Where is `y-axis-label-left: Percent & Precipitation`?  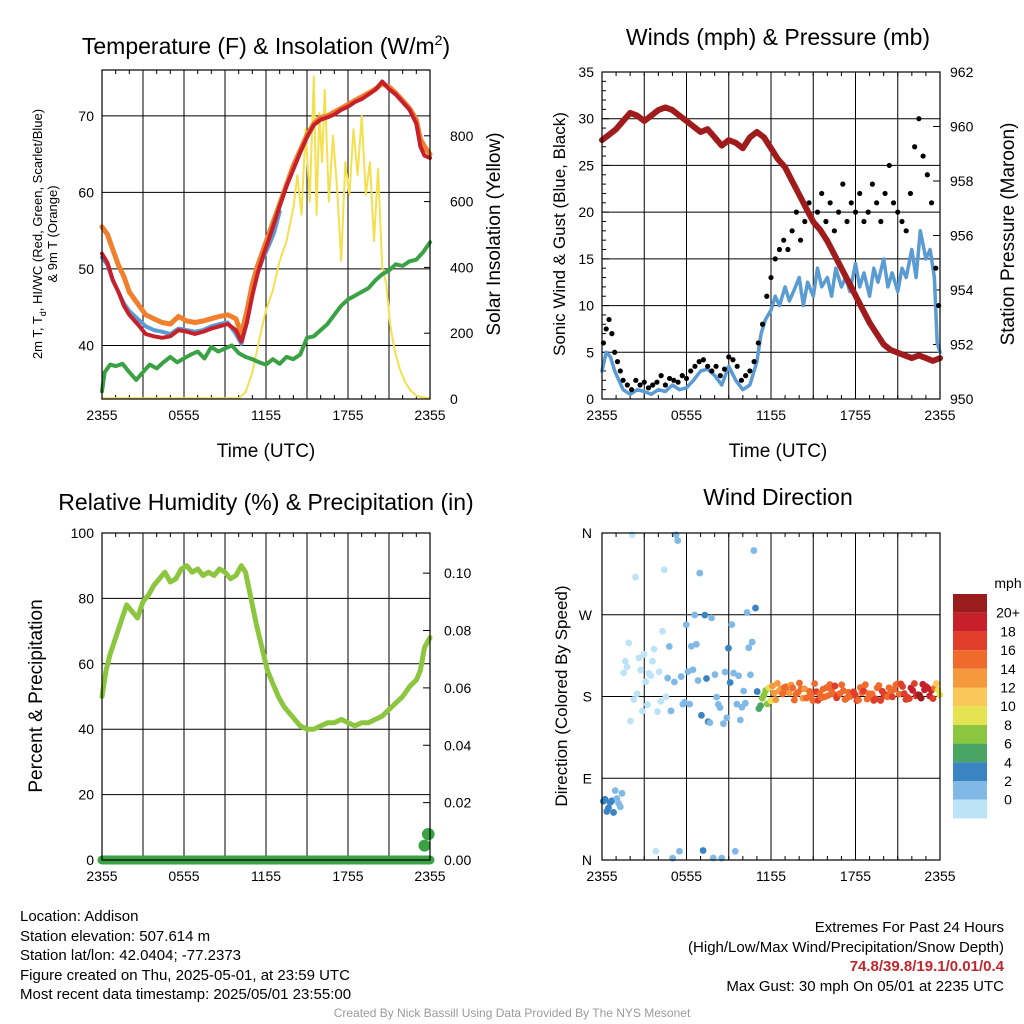 y-axis-label-left: Percent & Precipitation is located at coordinates (36, 695).